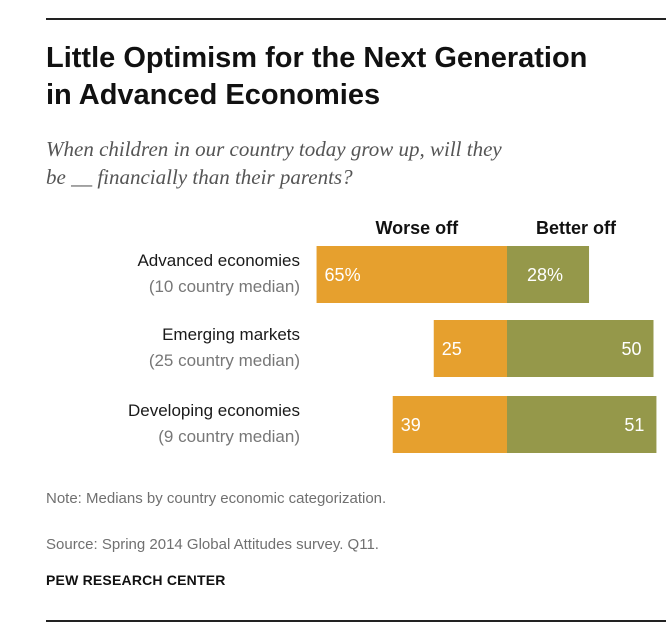  Describe the element at coordinates (356, 621) in the screenshot. I see `bottom-rule` at that location.